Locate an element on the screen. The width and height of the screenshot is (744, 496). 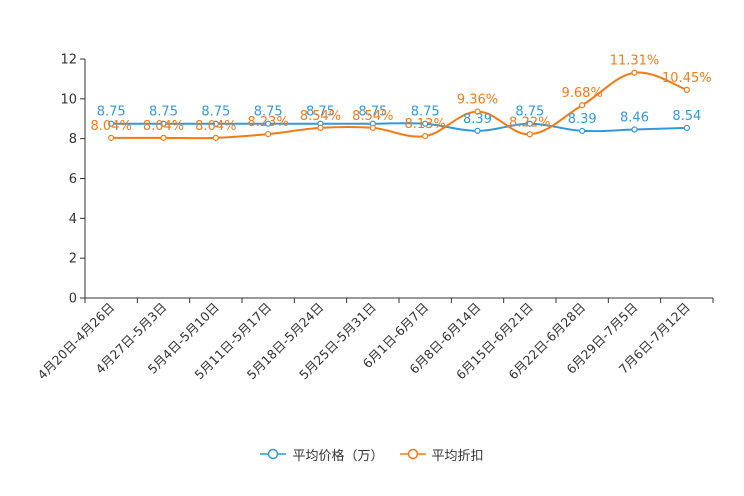
series-points is located at coordinates (399, 105).